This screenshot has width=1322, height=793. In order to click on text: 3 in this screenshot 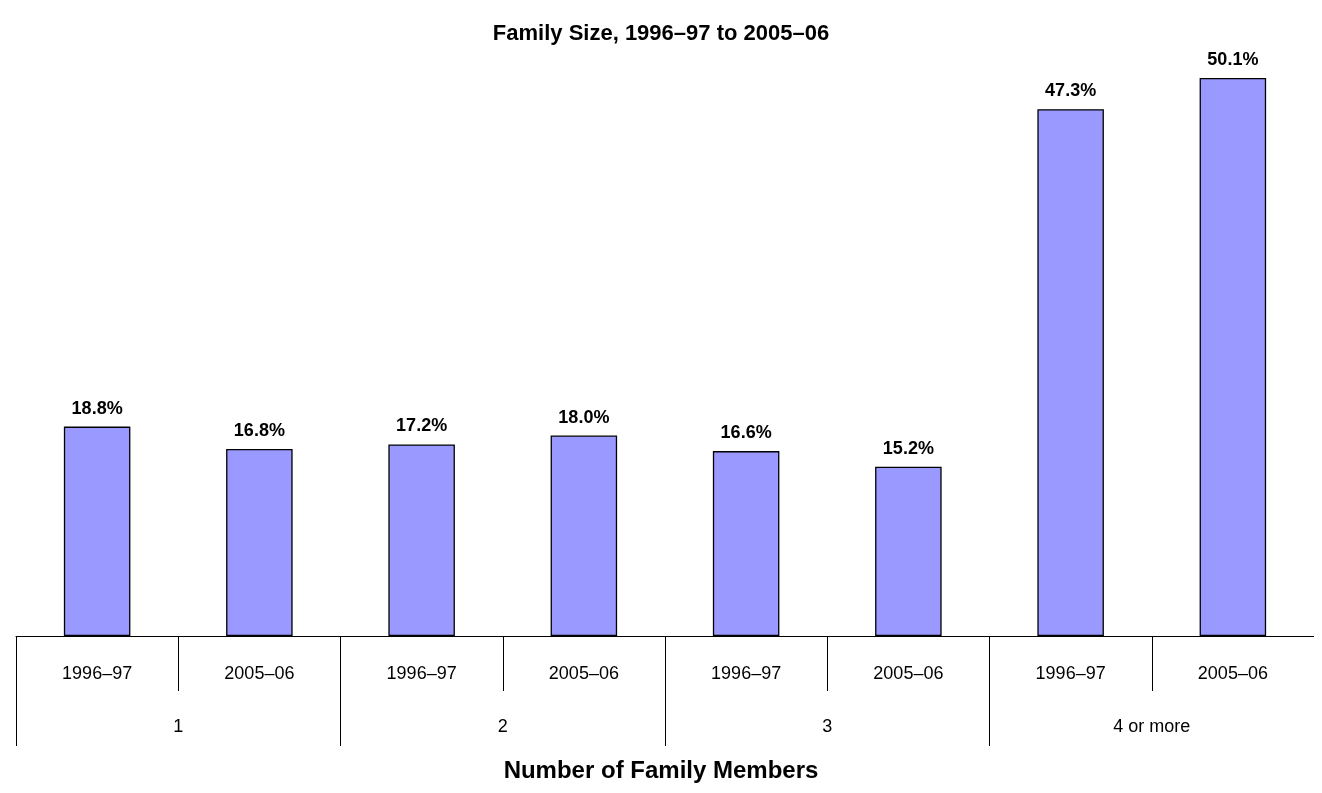, I will do `click(827, 726)`.